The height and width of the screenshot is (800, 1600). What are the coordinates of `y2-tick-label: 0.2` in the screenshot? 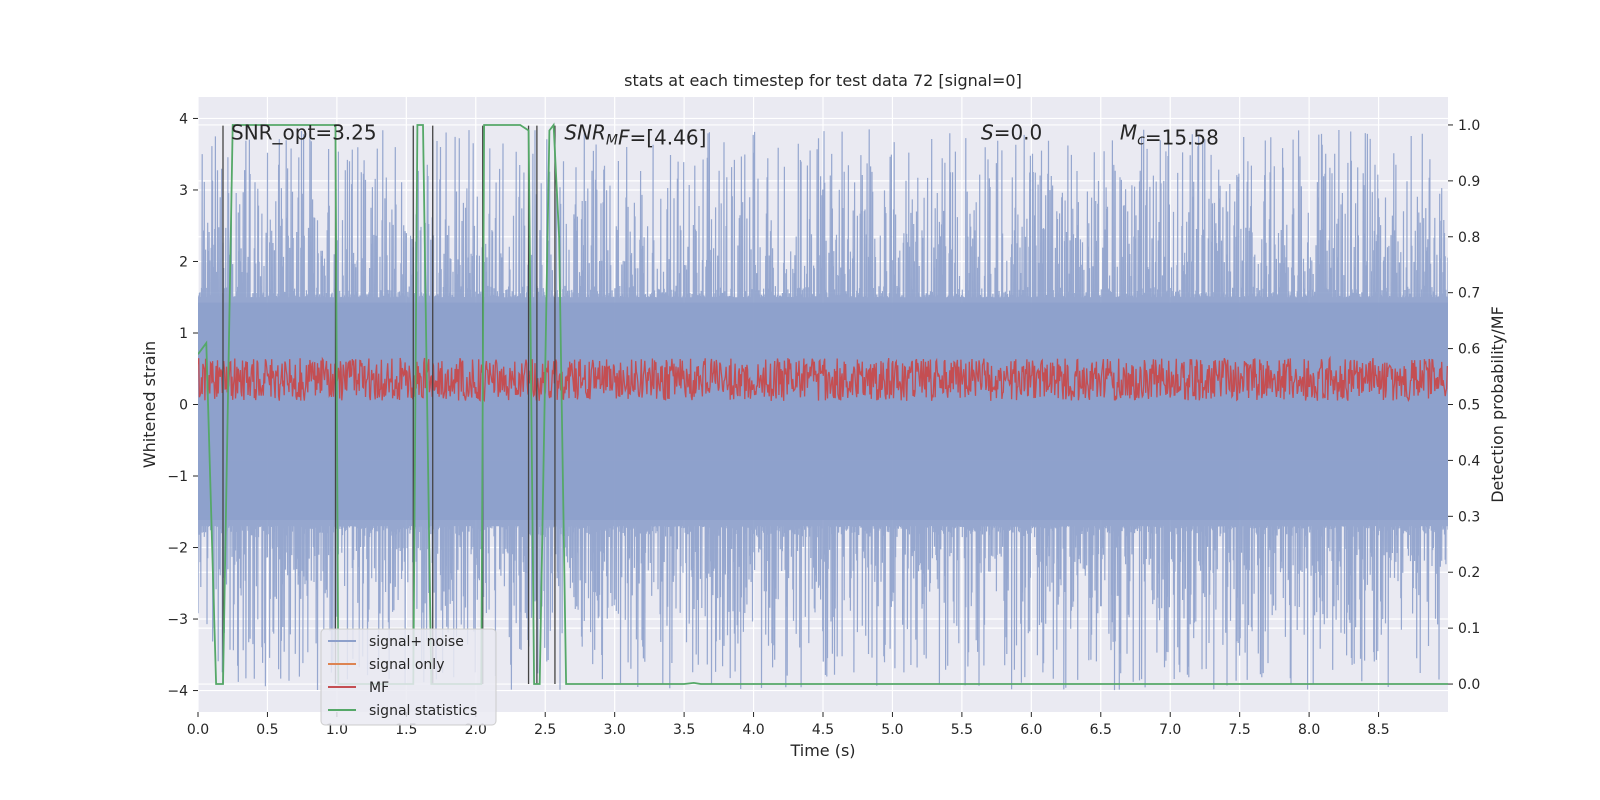 It's located at (1469, 573).